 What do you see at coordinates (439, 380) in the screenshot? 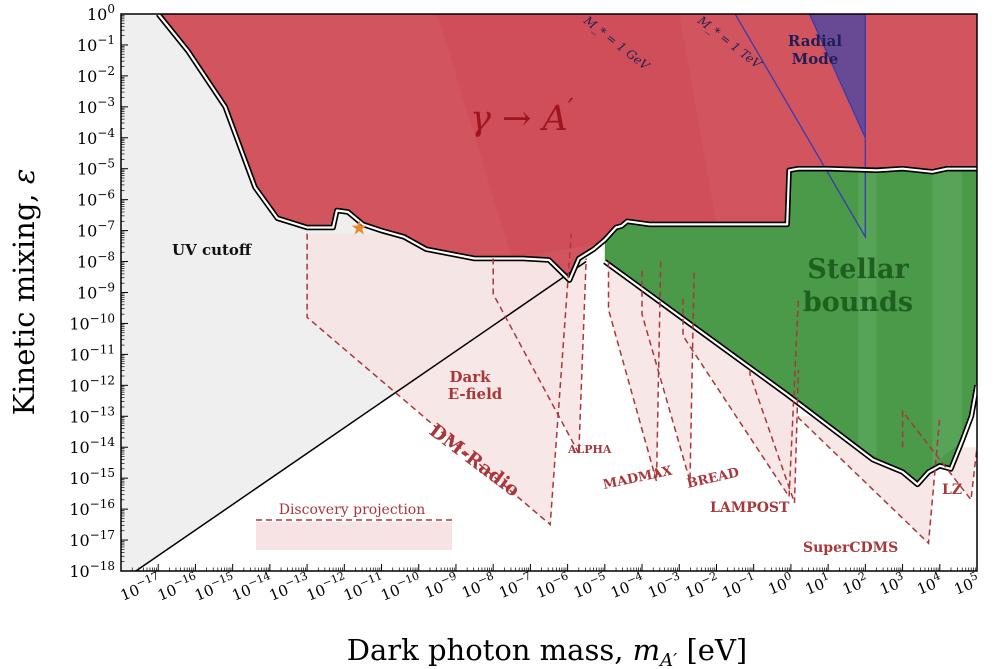
I see `projection-line-dm-radio` at bounding box center [439, 380].